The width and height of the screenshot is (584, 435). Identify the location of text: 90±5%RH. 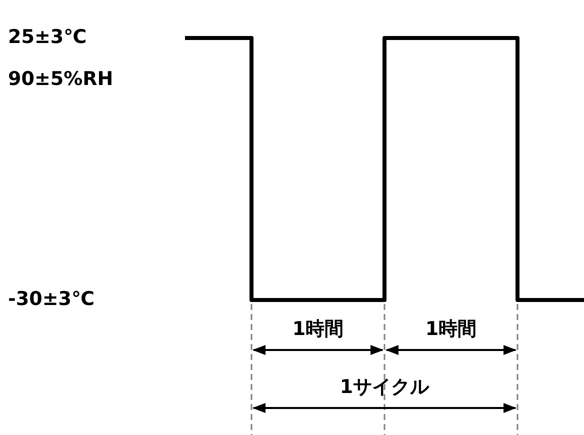
(61, 79).